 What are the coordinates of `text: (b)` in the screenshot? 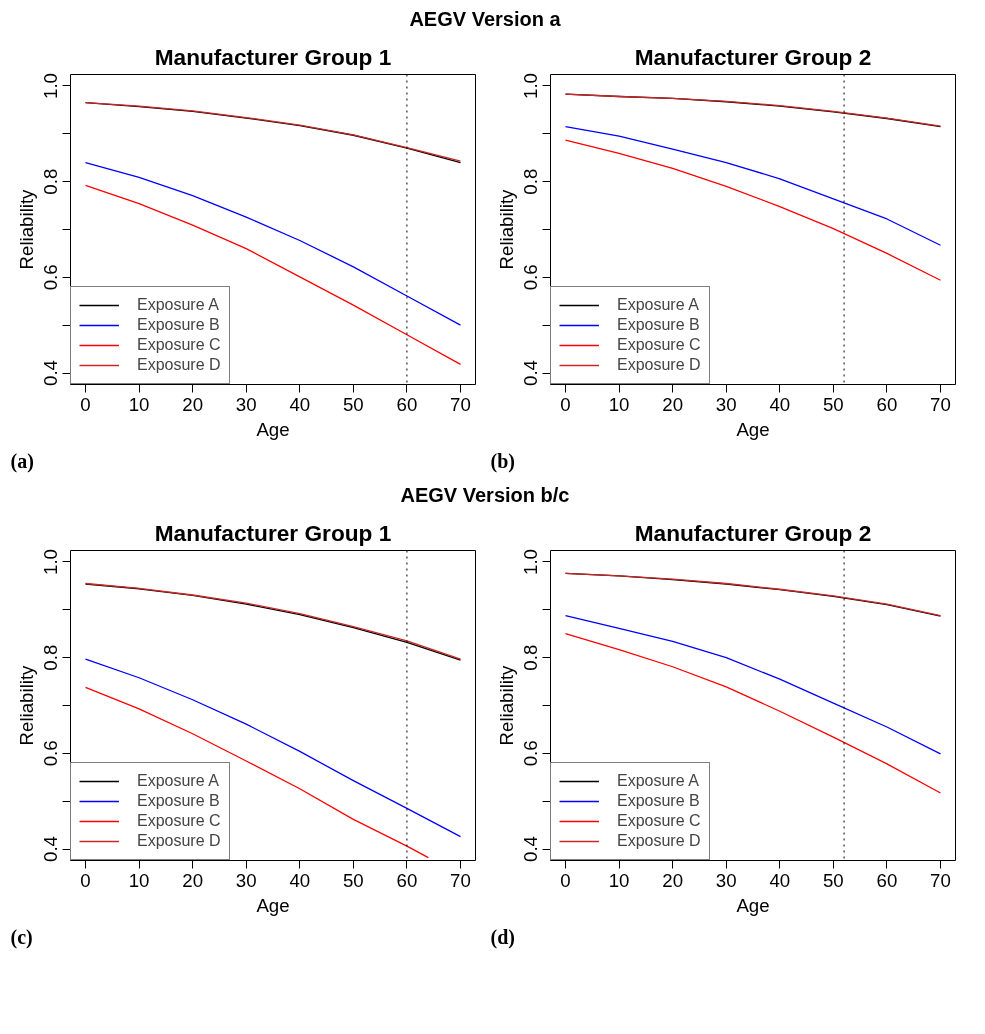 It's located at (502, 461).